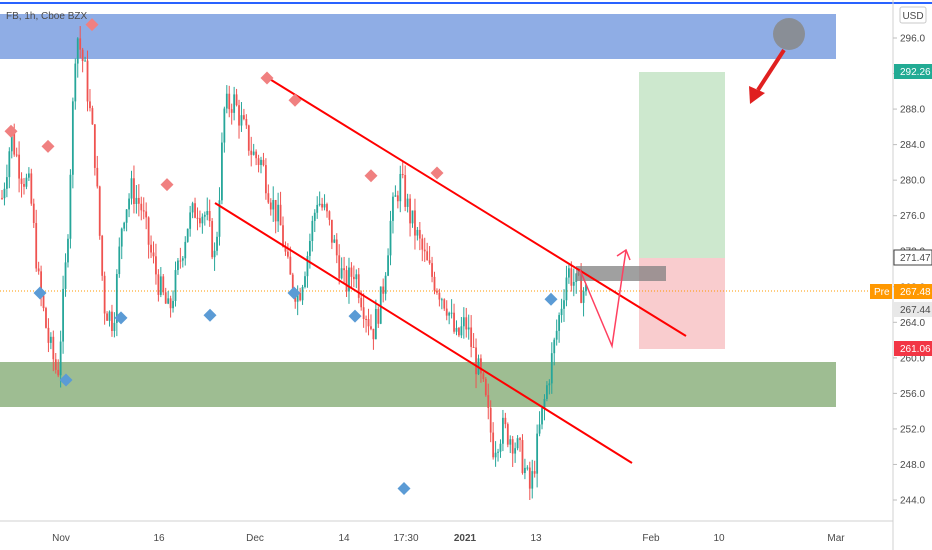  Describe the element at coordinates (912, 394) in the screenshot. I see `price-tick-label: 256.0` at that location.